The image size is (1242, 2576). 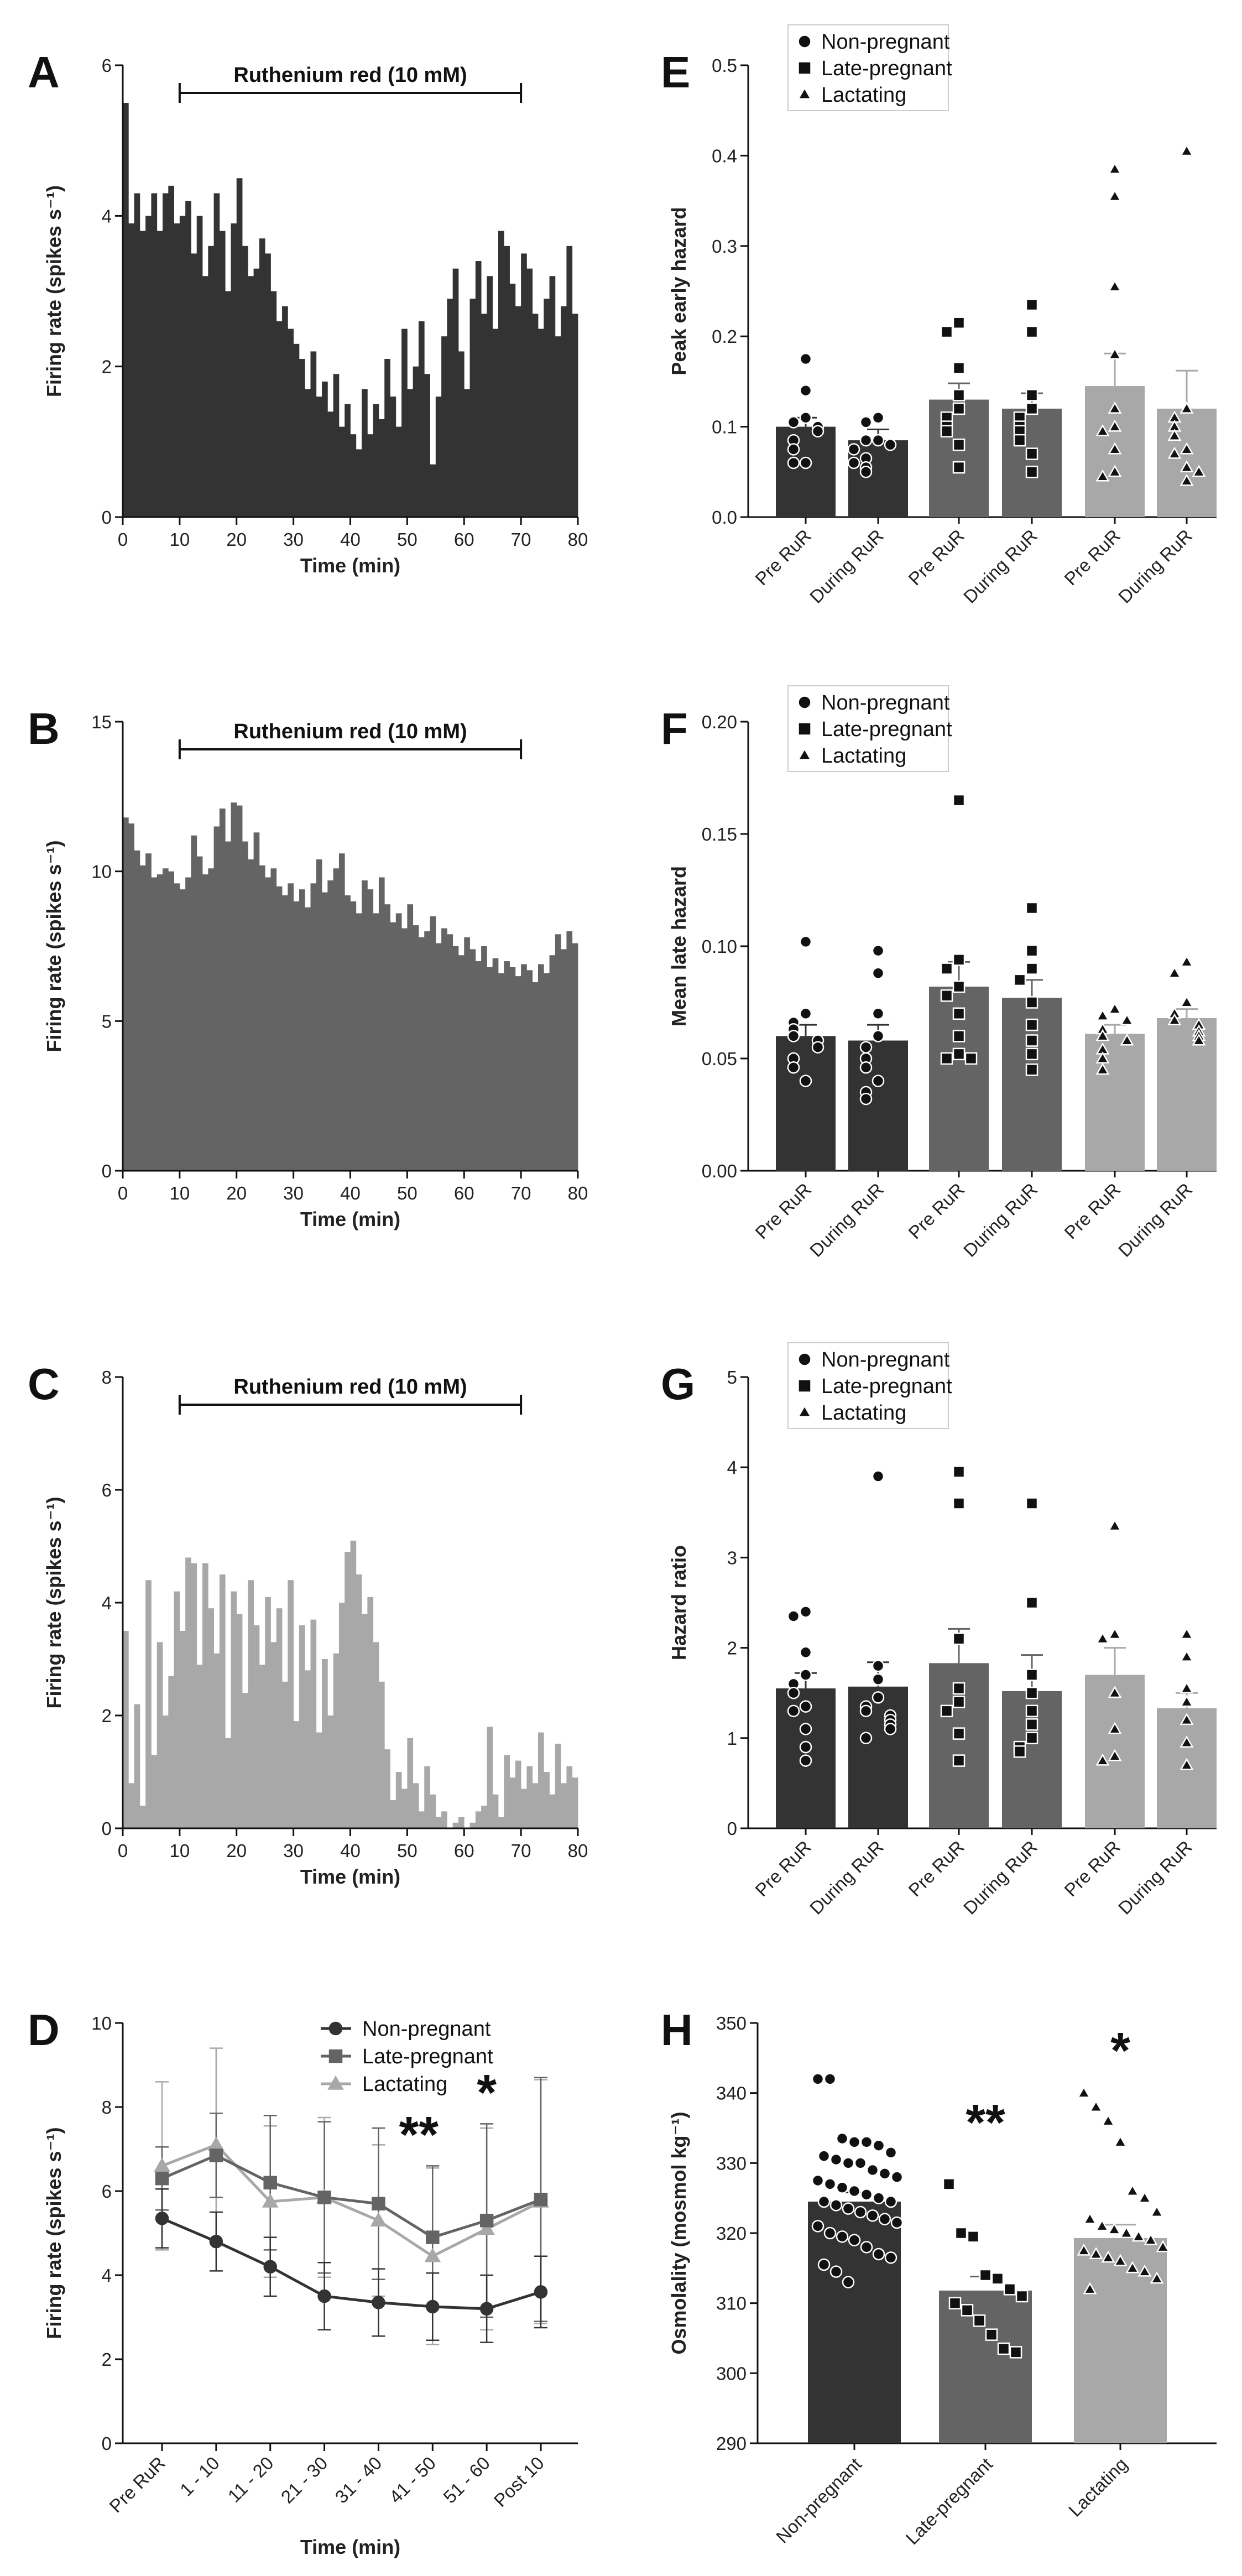 What do you see at coordinates (44, 72) in the screenshot?
I see `panel-label-a: A` at bounding box center [44, 72].